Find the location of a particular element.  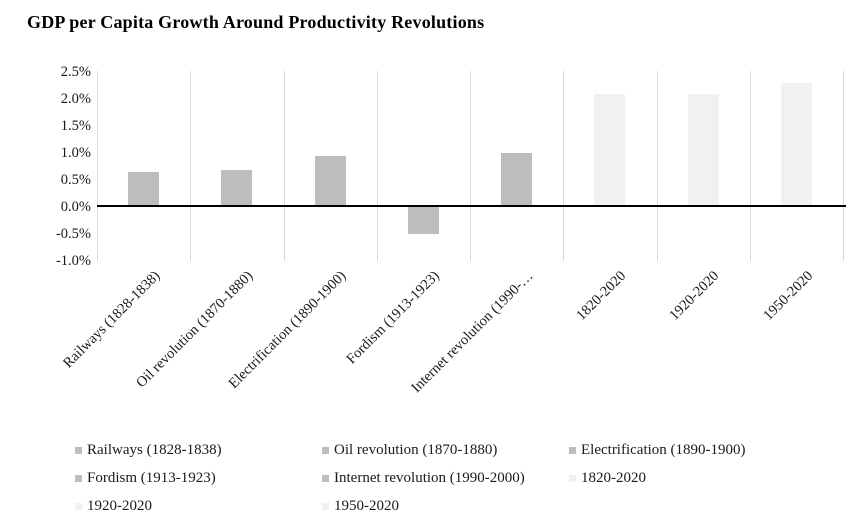

legend-label: Oil revolution (1870-1880) is located at coordinates (416, 449).